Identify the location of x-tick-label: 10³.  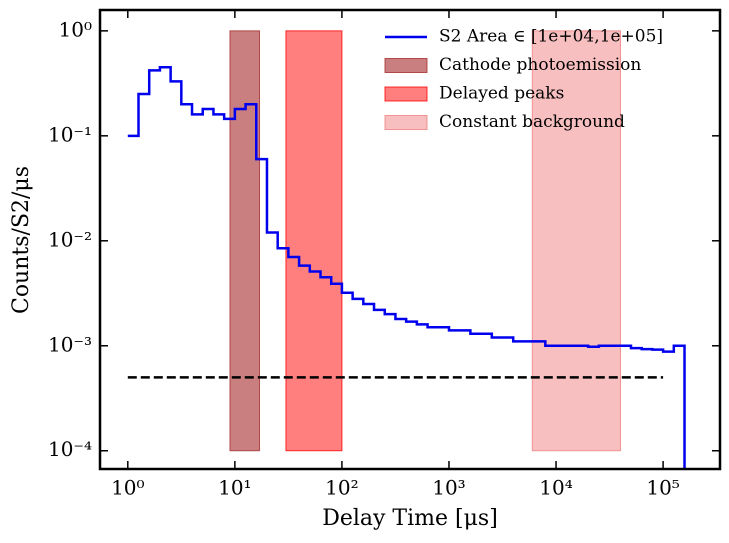
(448, 488).